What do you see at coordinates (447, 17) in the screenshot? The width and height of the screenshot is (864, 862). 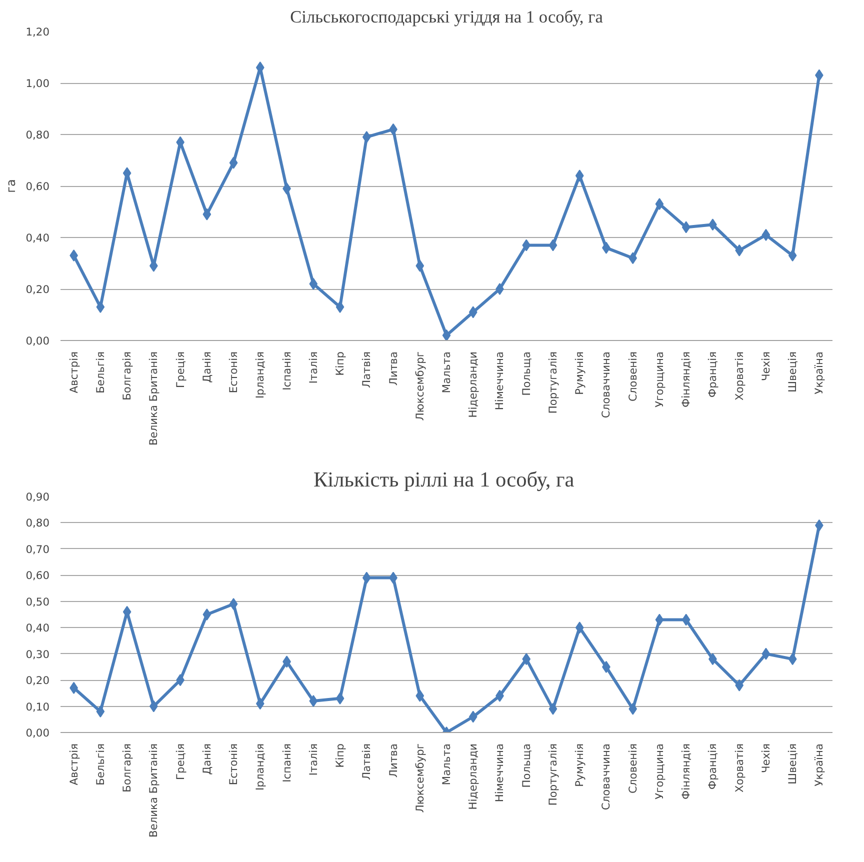 I see `chart-title: Сільськогосподарські угіддя на 1 особу, га` at bounding box center [447, 17].